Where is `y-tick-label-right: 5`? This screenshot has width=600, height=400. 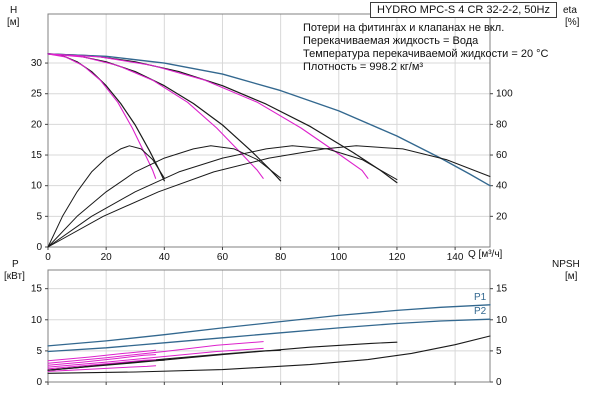 y-tick-label-right: 5 is located at coordinates (499, 351).